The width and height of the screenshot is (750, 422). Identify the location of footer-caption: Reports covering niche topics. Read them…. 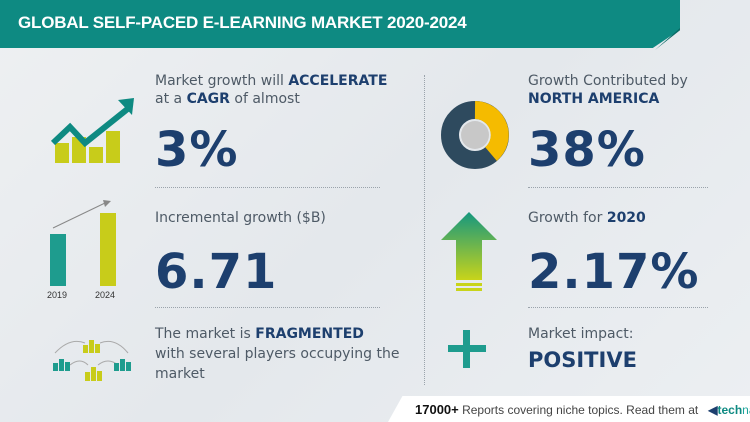
(580, 410).